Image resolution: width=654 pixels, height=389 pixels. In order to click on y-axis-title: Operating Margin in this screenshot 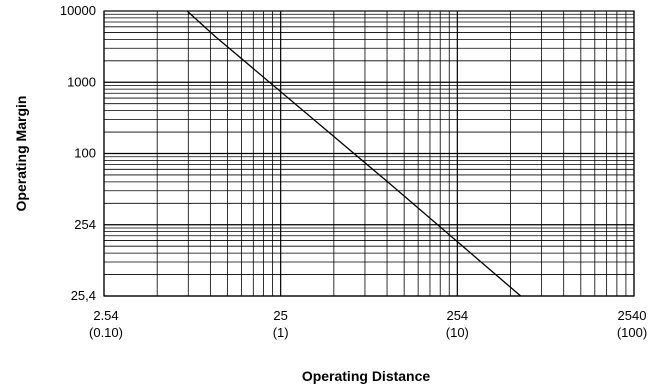, I will do `click(21, 154)`.